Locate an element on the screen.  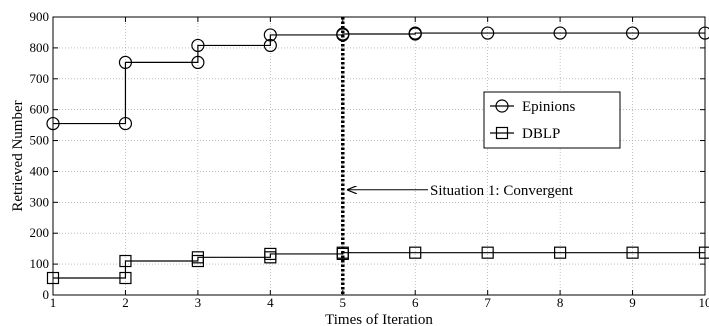
y-tick-label-0: 0 is located at coordinates (46, 294).